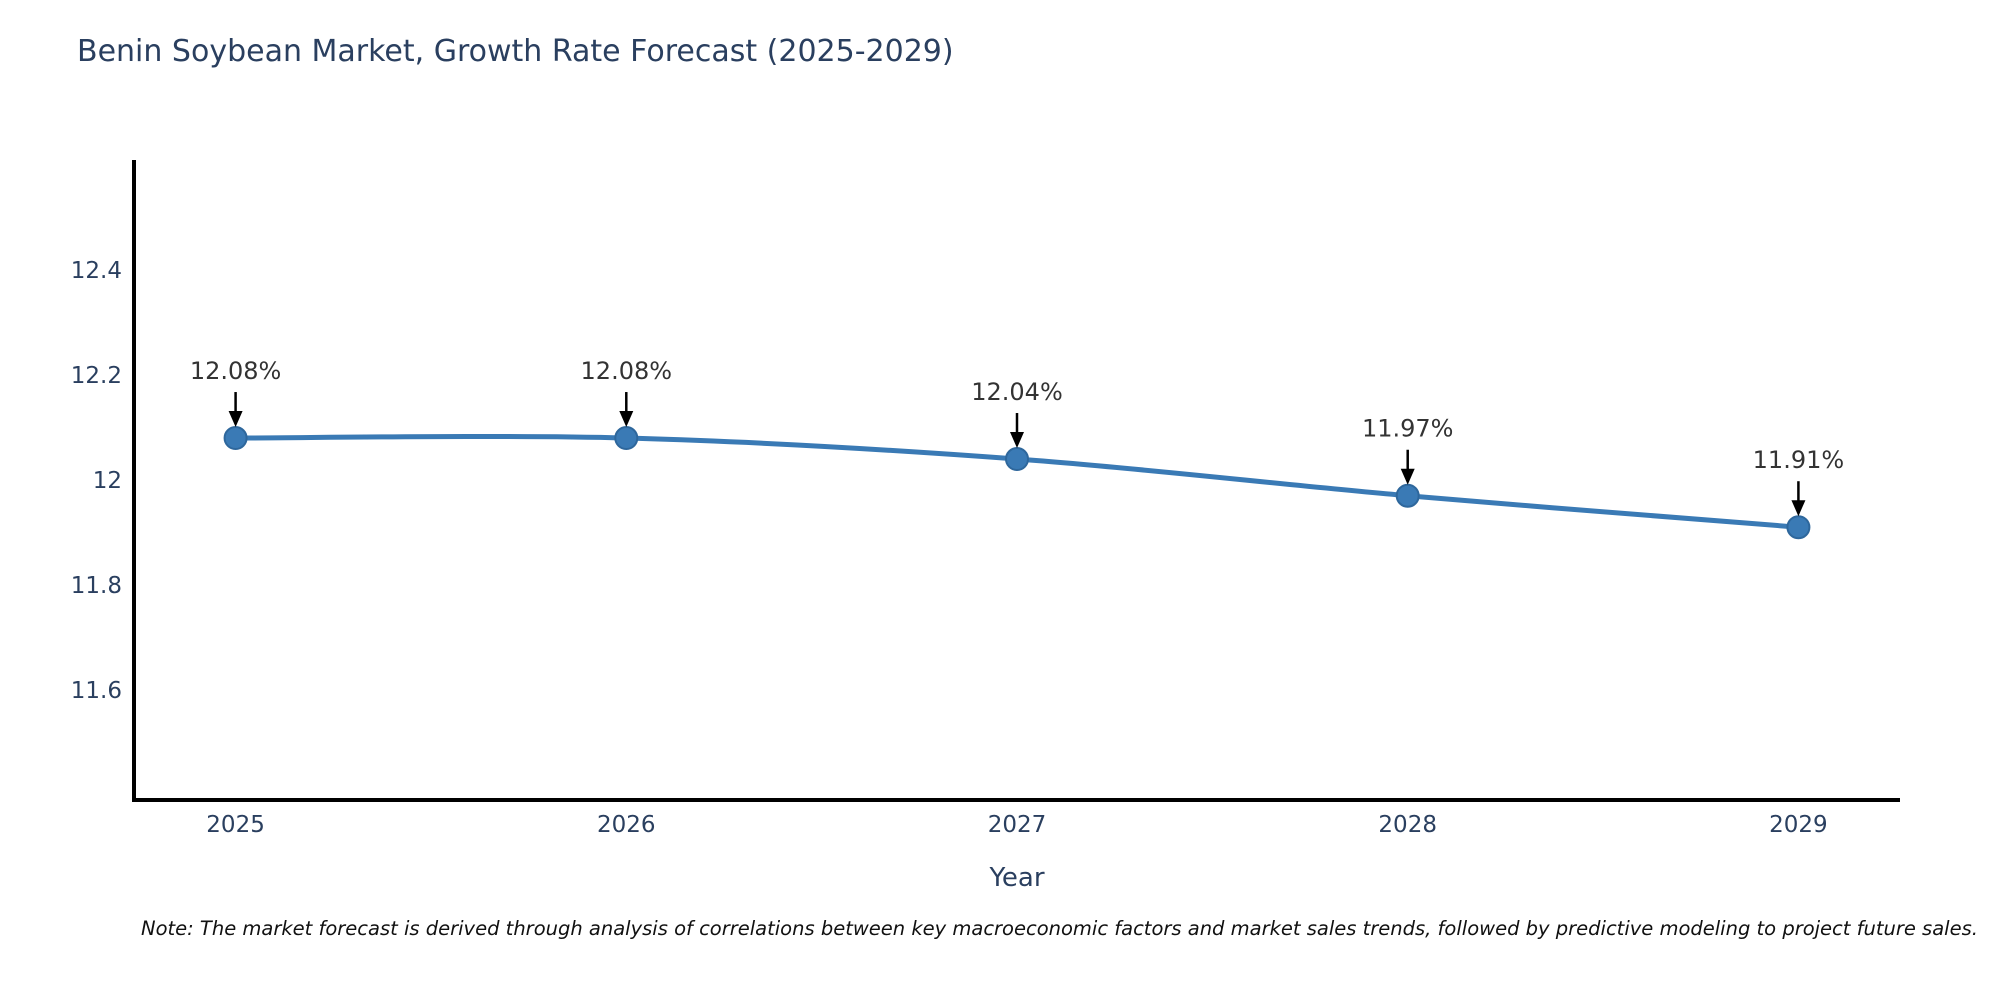  I want to click on data-point-label: 12.04%, so click(1017, 392).